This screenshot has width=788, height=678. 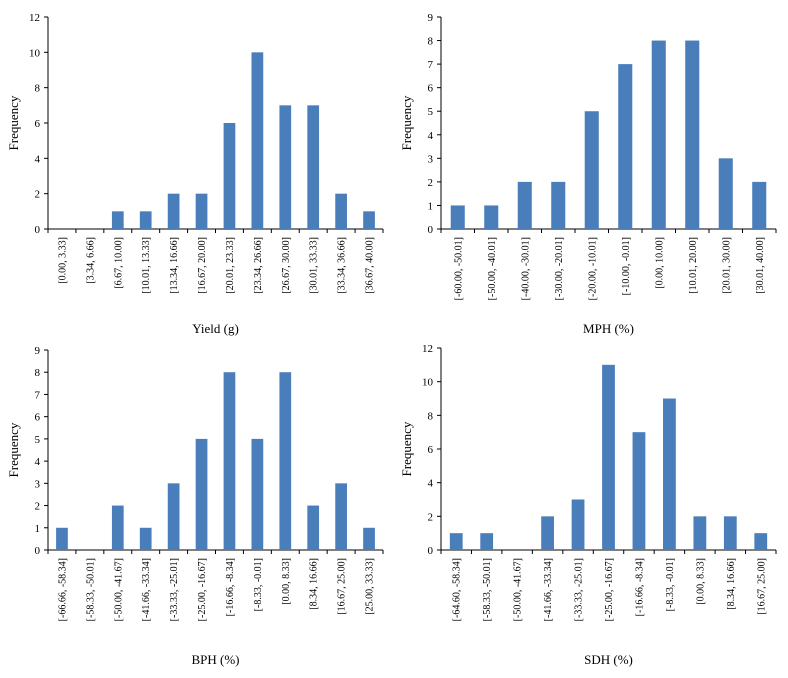 I want to click on x-tick-label: [13.34, 16.66], so click(x=174, y=265).